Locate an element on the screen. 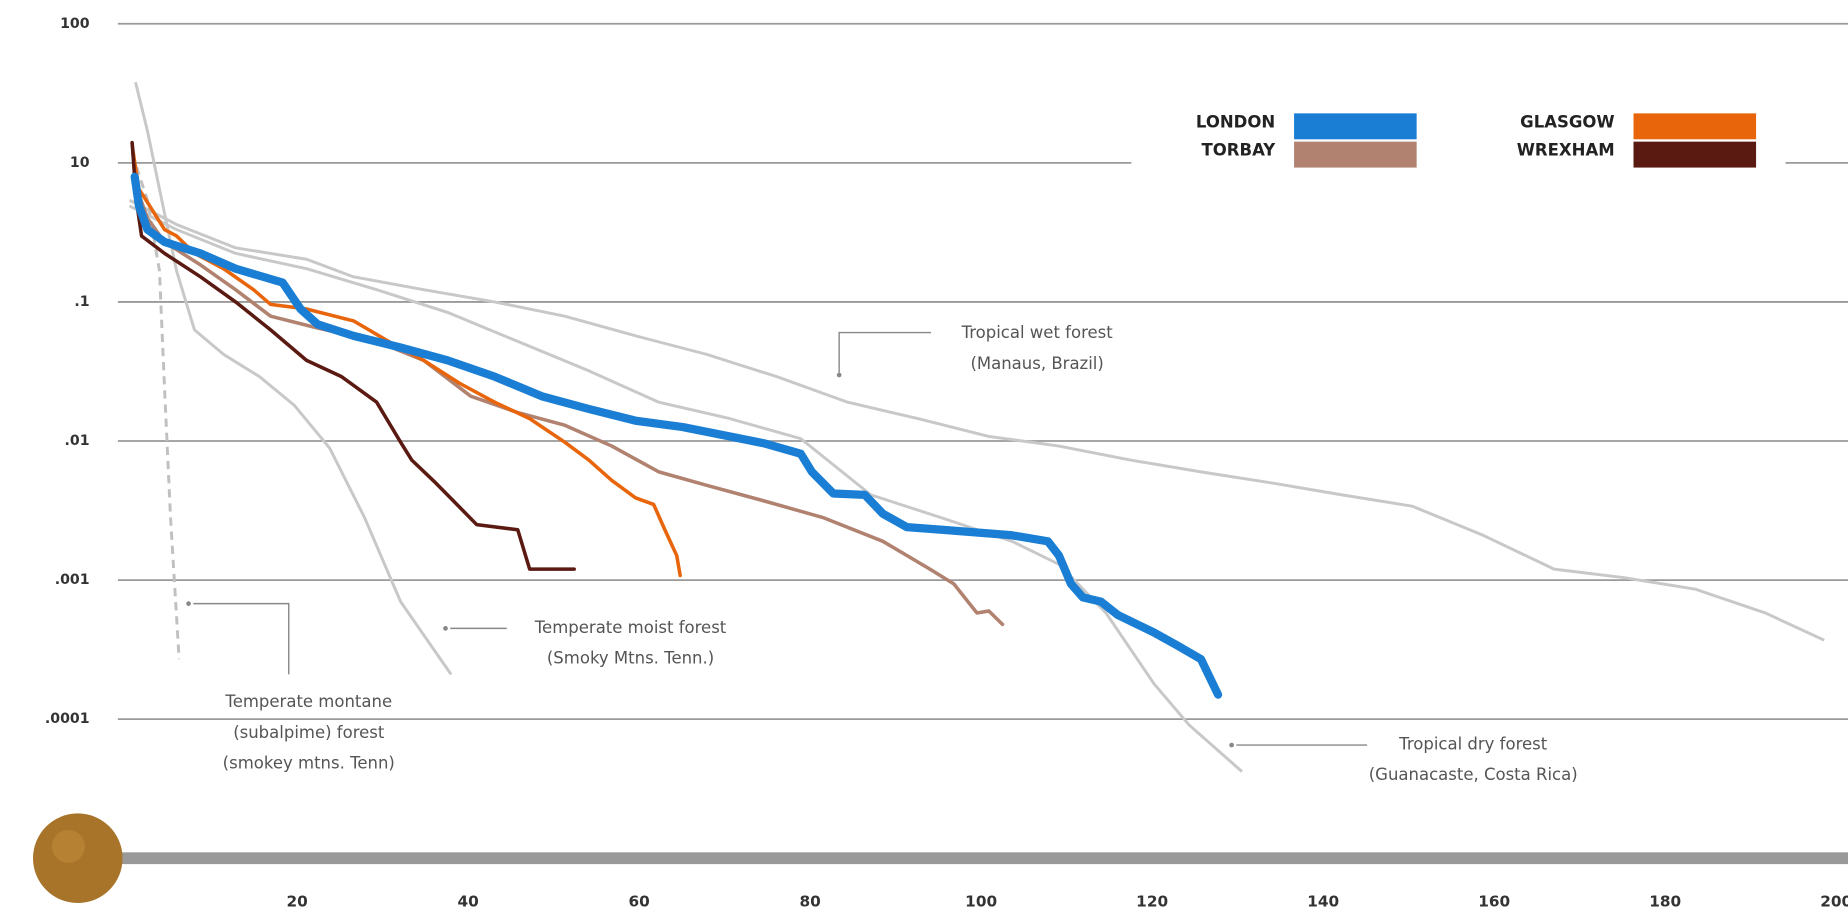 The image size is (1848, 915). baseline-bar is located at coordinates (982, 858).